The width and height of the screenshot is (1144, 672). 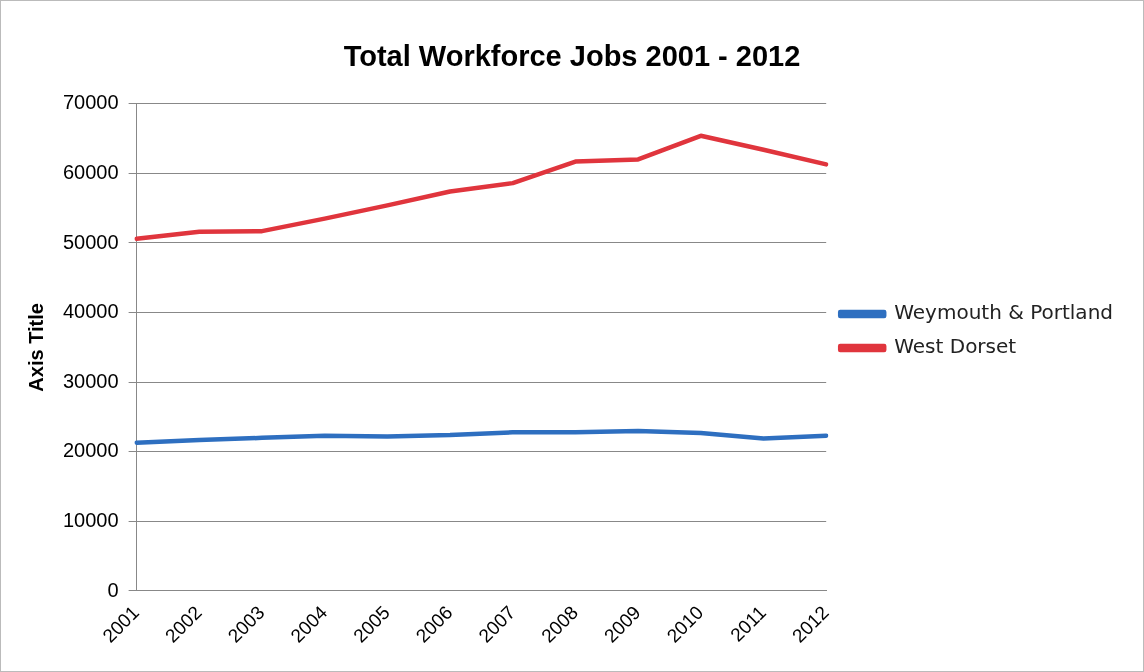 I want to click on y-tick-label: 30000, so click(x=90, y=380).